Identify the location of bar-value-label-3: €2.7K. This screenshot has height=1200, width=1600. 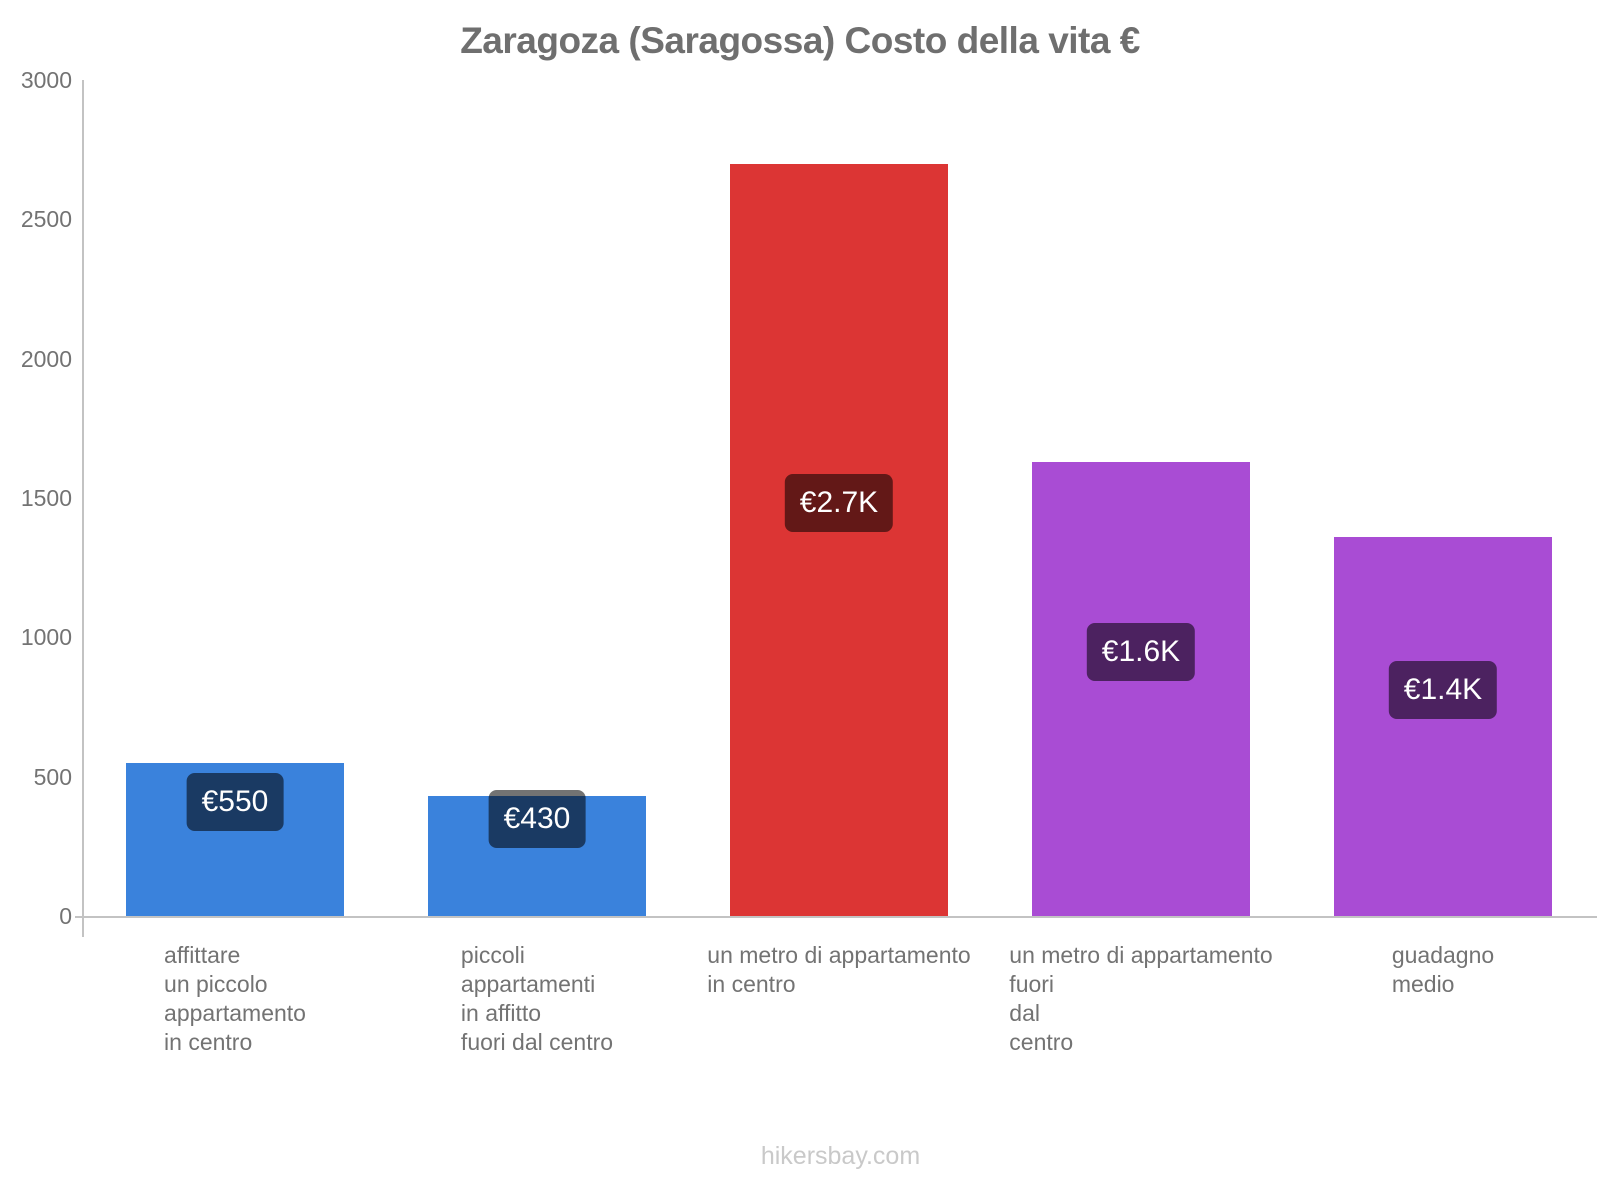
(839, 502).